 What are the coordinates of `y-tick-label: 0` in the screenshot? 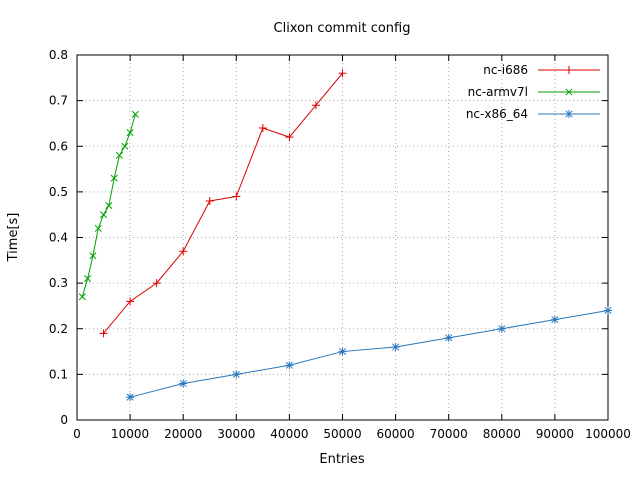 It's located at (64, 420).